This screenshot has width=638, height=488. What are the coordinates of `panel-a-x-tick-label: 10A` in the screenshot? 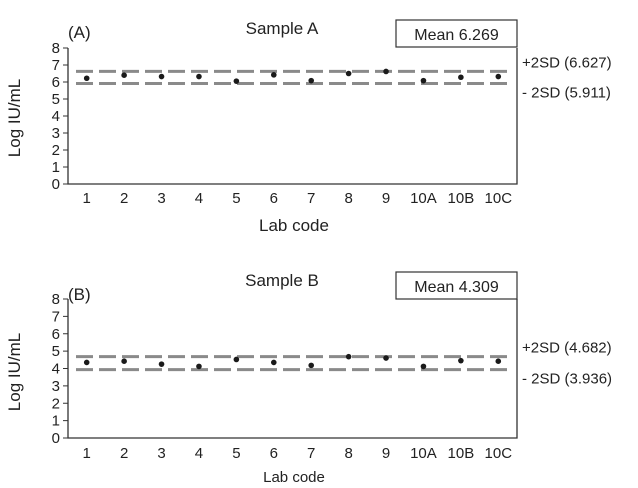 It's located at (423, 198).